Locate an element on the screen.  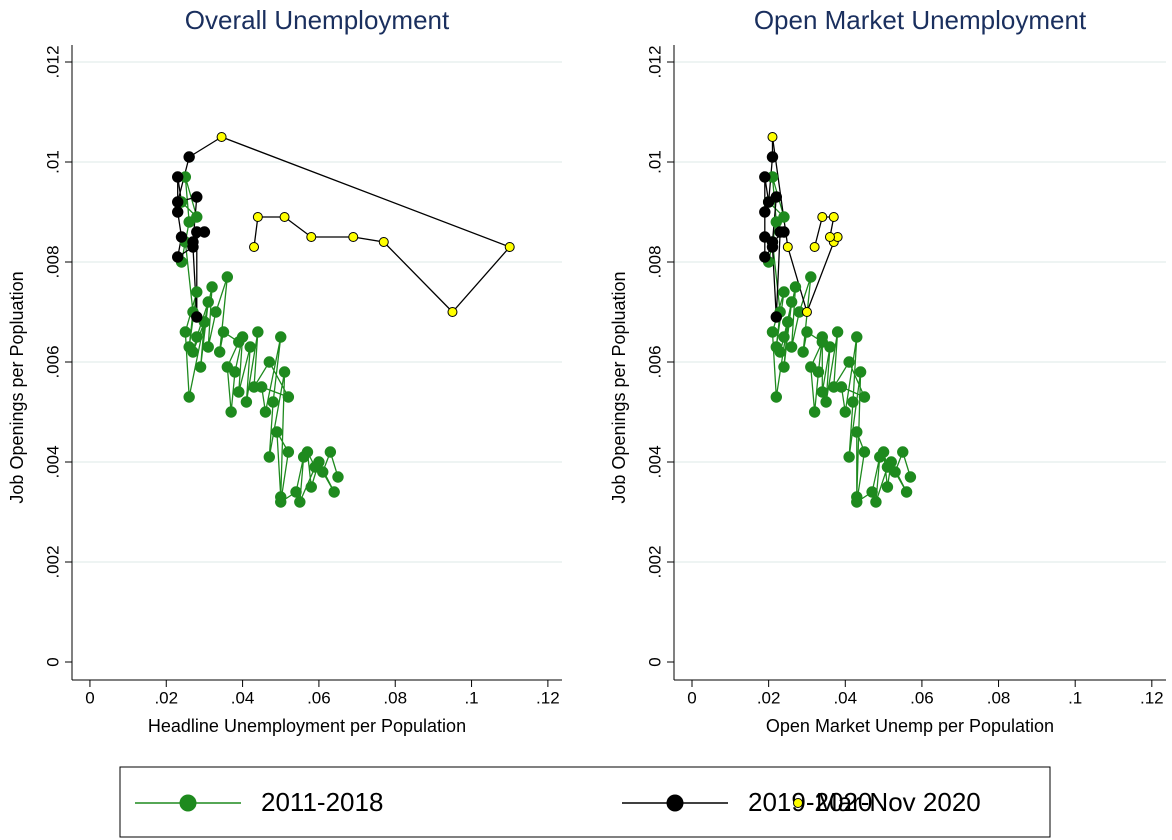
y-tick-label: .008 is located at coordinates (654, 261).